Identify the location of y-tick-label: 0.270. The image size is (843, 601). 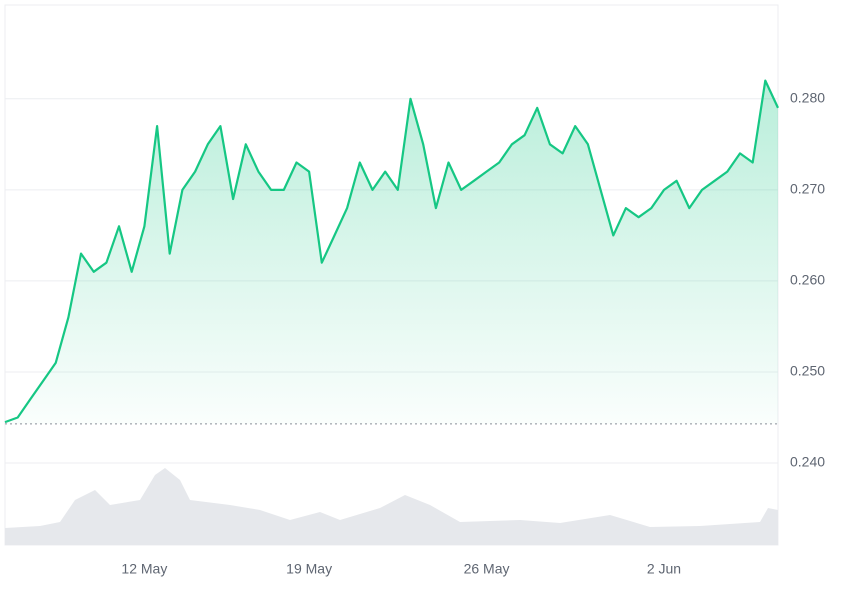
(807, 189).